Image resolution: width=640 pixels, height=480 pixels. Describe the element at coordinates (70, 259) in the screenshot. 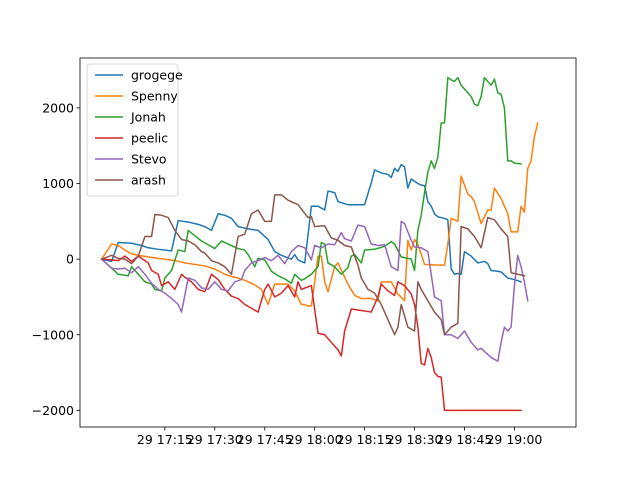

I see `y-tick-label: 0` at that location.